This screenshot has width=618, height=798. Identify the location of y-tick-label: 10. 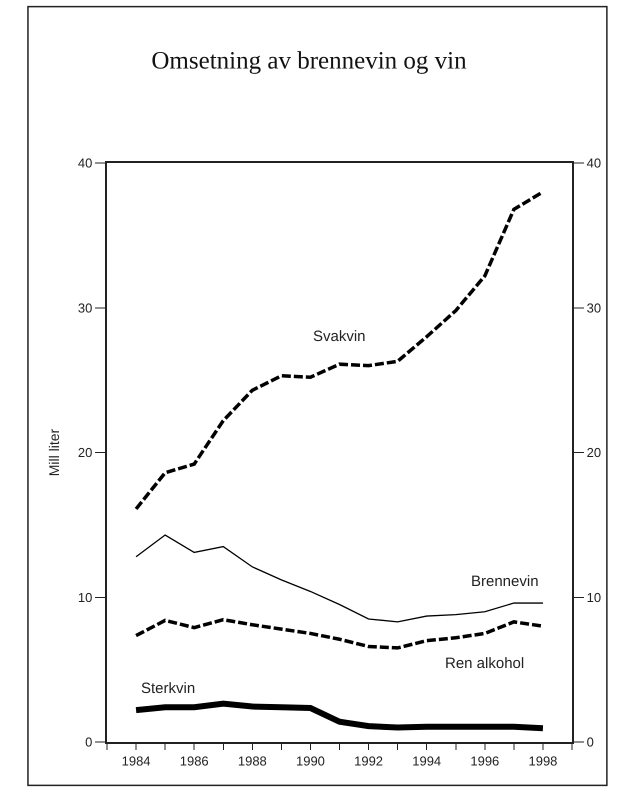
(85, 597).